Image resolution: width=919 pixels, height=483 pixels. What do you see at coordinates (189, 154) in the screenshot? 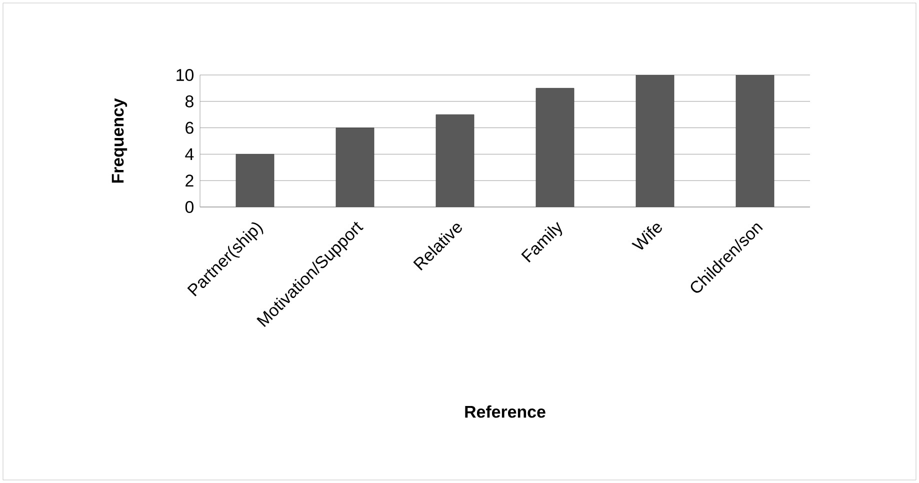
I see `y-tick-label: 4` at bounding box center [189, 154].